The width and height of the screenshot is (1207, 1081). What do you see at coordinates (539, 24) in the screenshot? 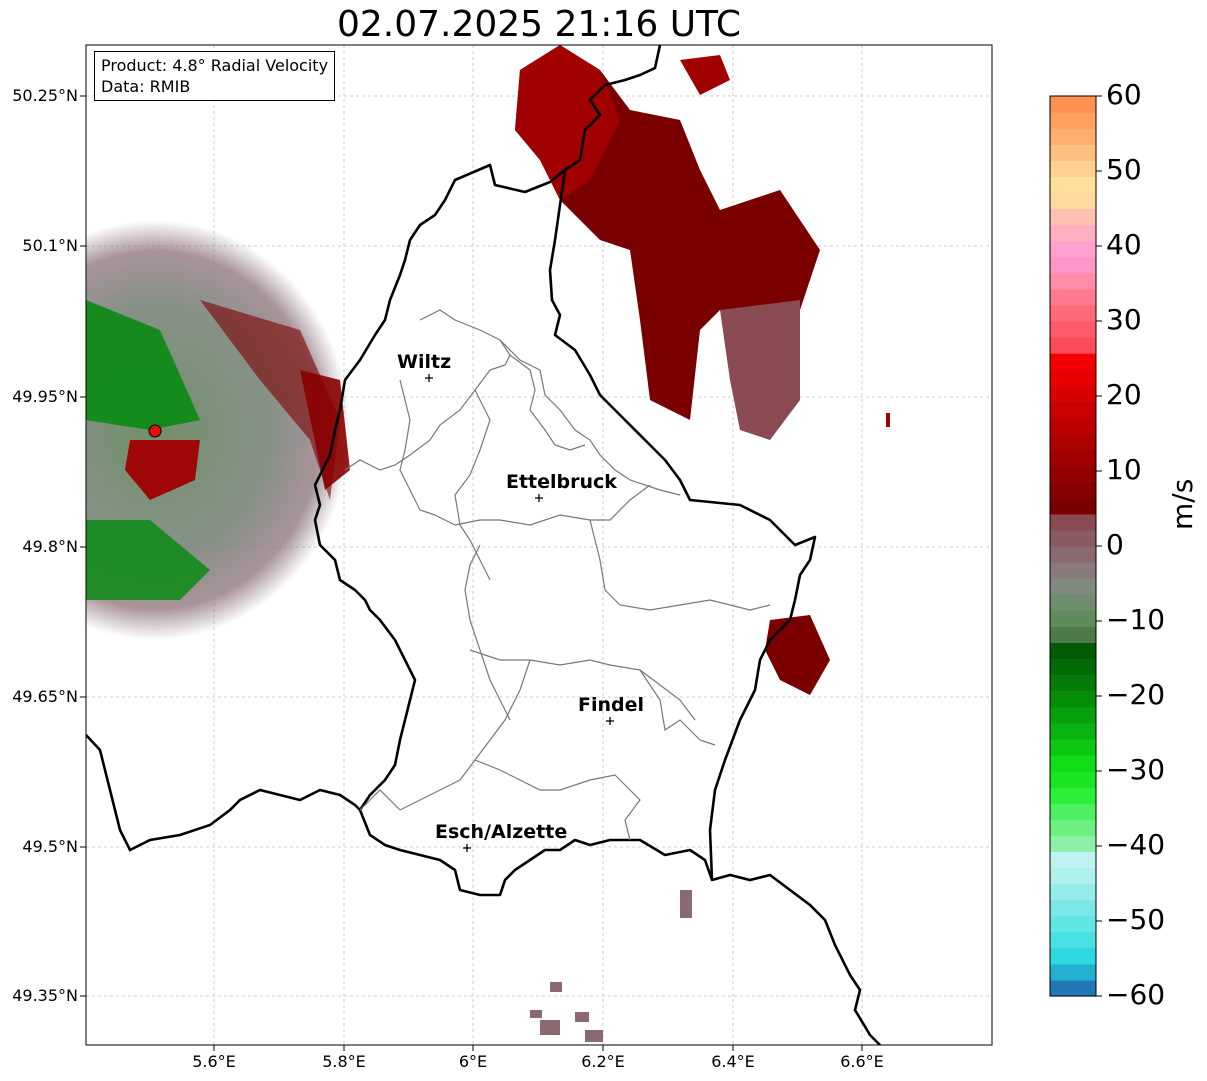
I see `chart-title: 02.07.2025 21:16 UTC` at bounding box center [539, 24].